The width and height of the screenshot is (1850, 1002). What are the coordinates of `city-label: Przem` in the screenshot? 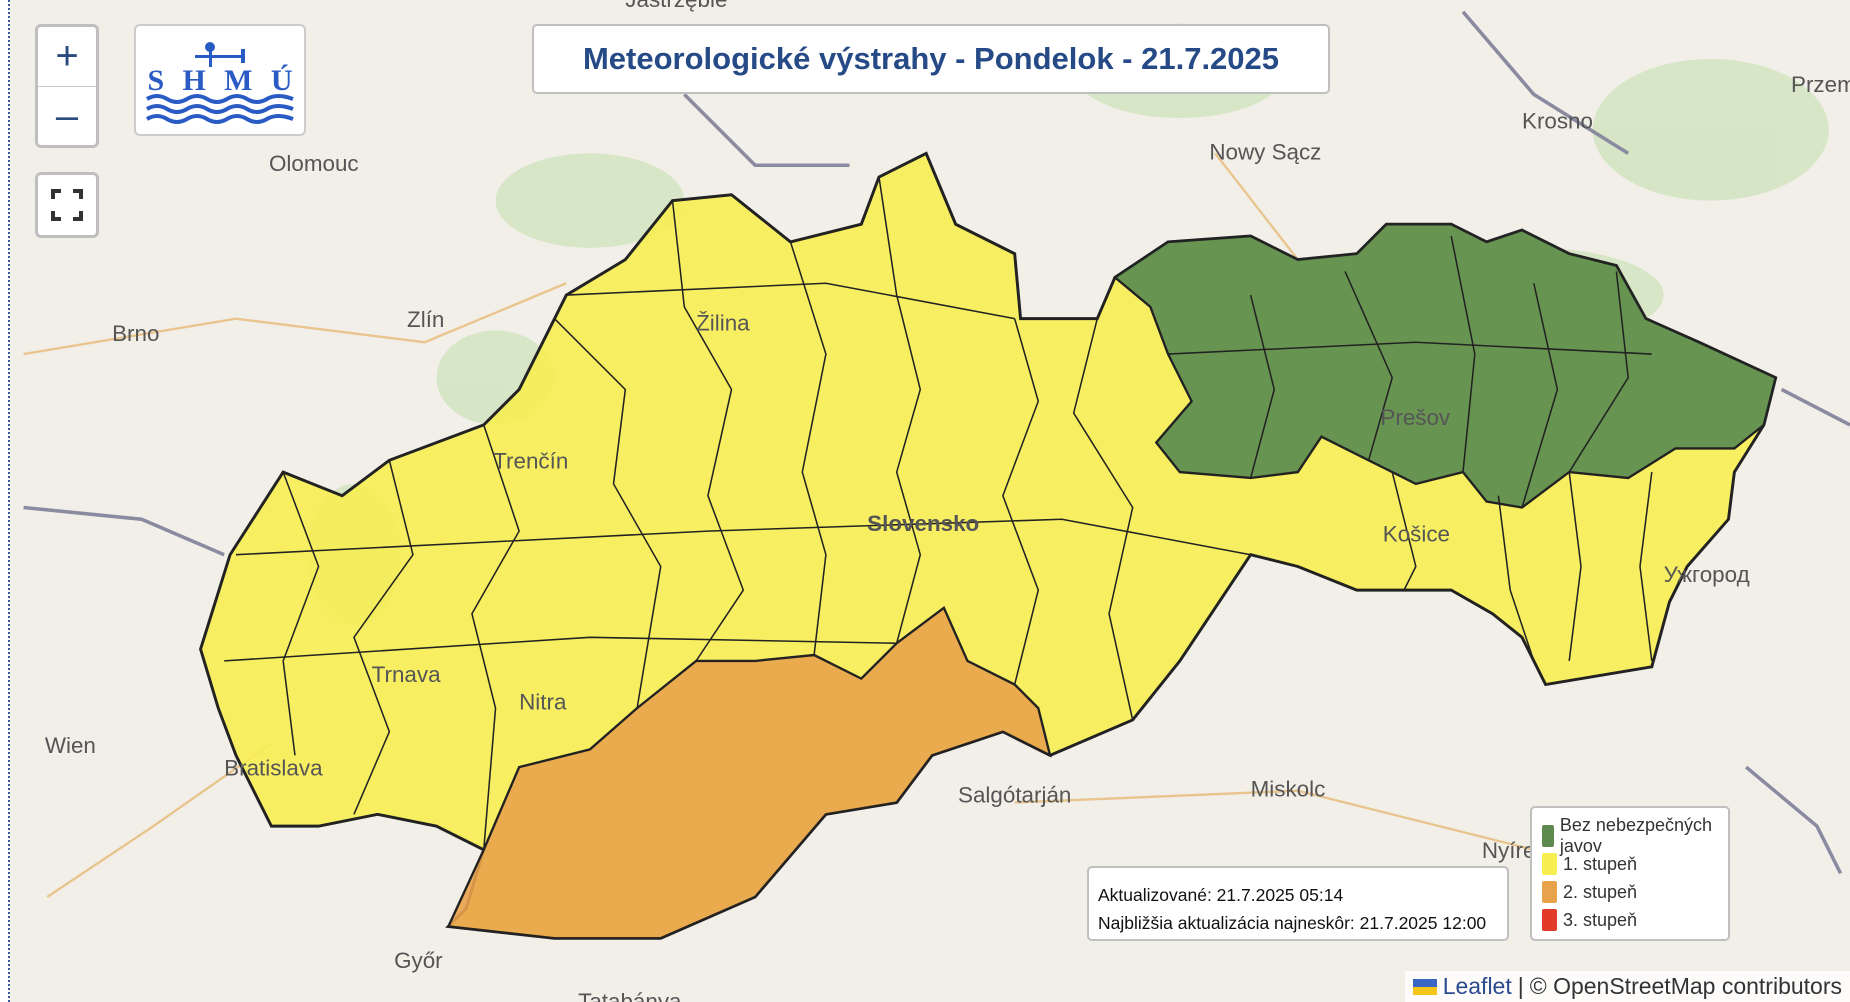 It's located at (1820, 84).